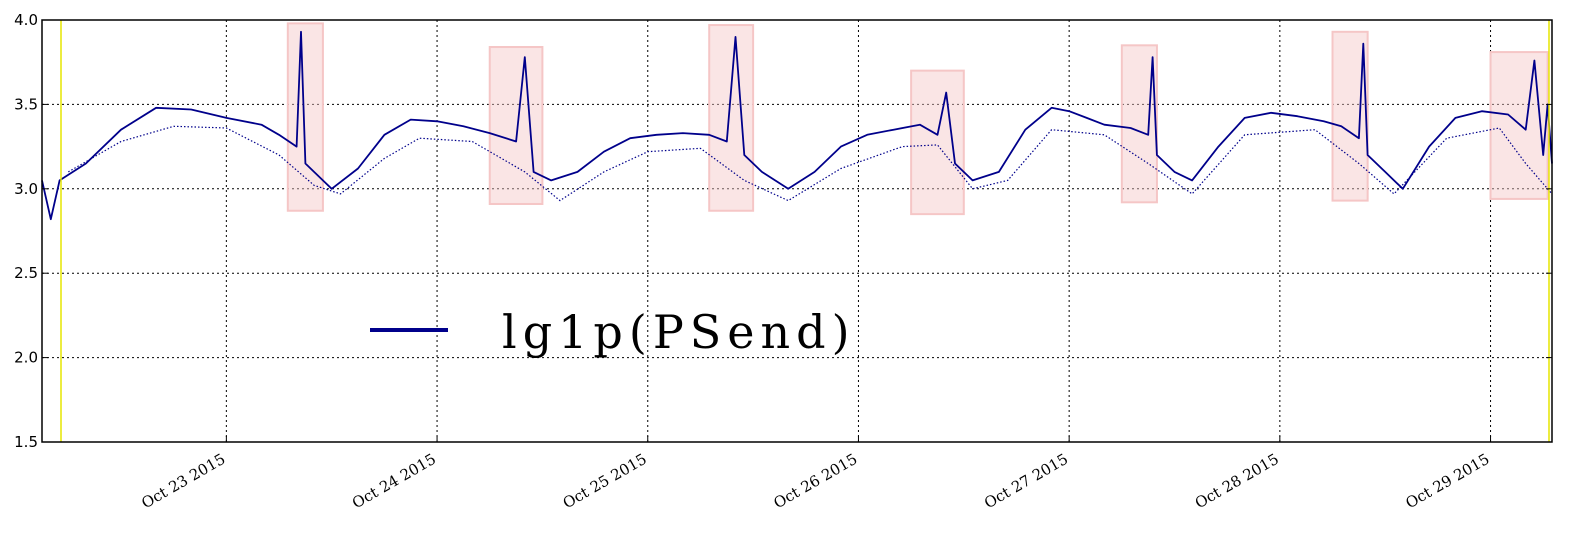 Image resolution: width=1580 pixels, height=546 pixels. Describe the element at coordinates (26, 20) in the screenshot. I see `y-tick-label: 4.0` at that location.